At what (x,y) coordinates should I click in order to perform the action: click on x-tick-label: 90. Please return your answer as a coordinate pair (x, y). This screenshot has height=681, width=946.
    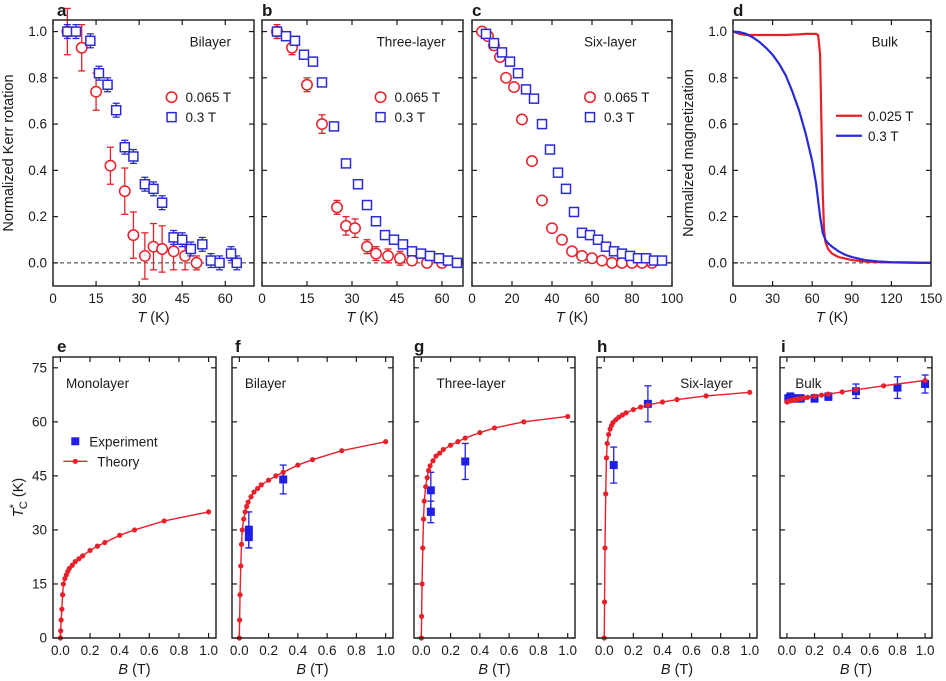
    Looking at the image, I should click on (851, 298).